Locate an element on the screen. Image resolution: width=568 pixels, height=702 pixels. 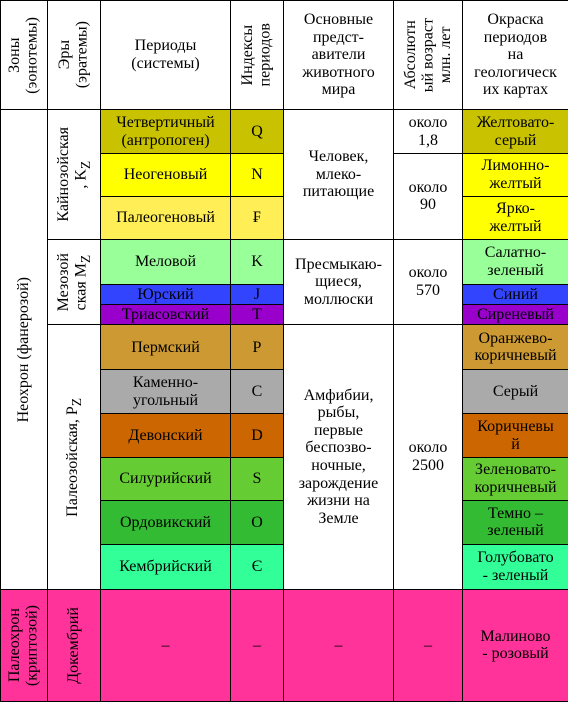
zone: Палеохрон (криптозой) is located at coordinates (23, 645).